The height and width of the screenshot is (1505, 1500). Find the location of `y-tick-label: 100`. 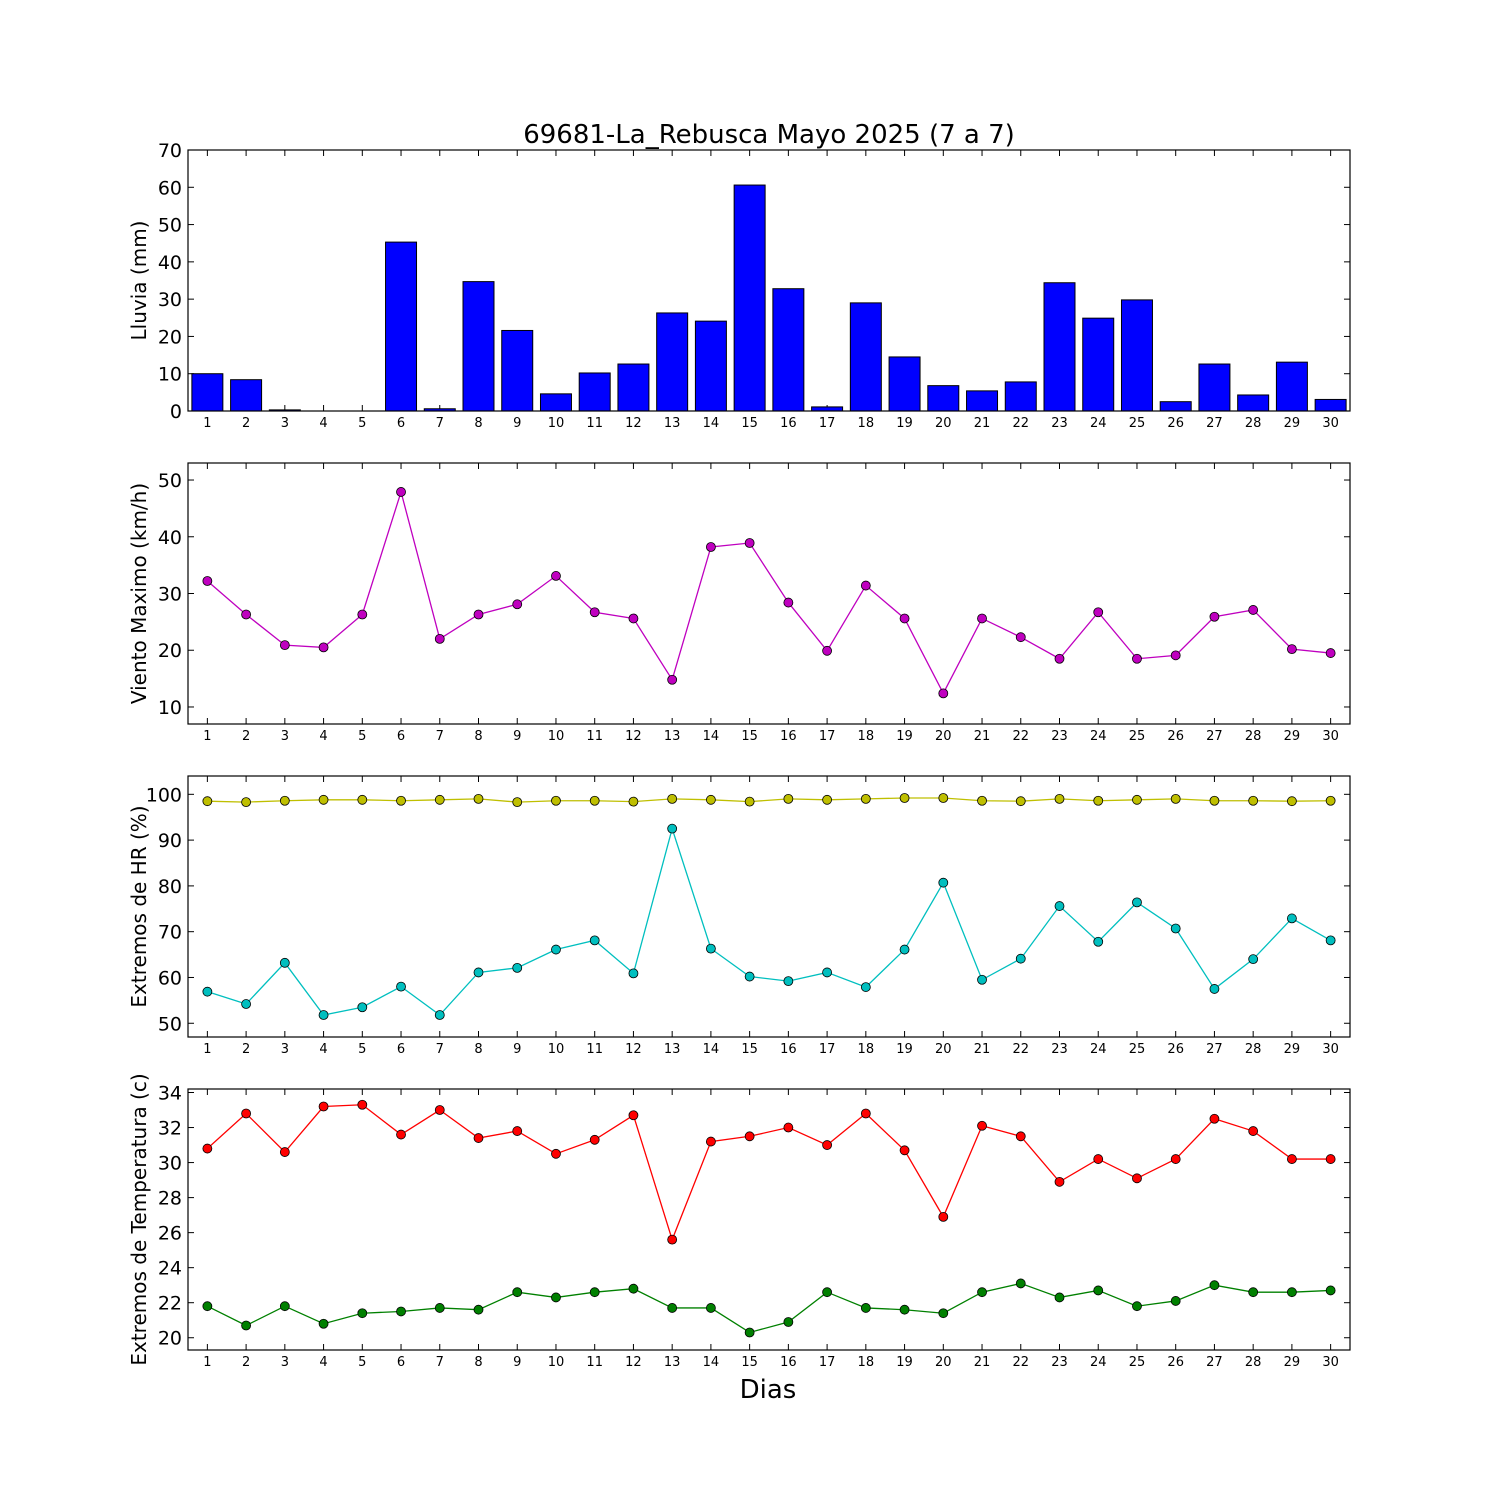

y-tick-label: 100 is located at coordinates (164, 795).